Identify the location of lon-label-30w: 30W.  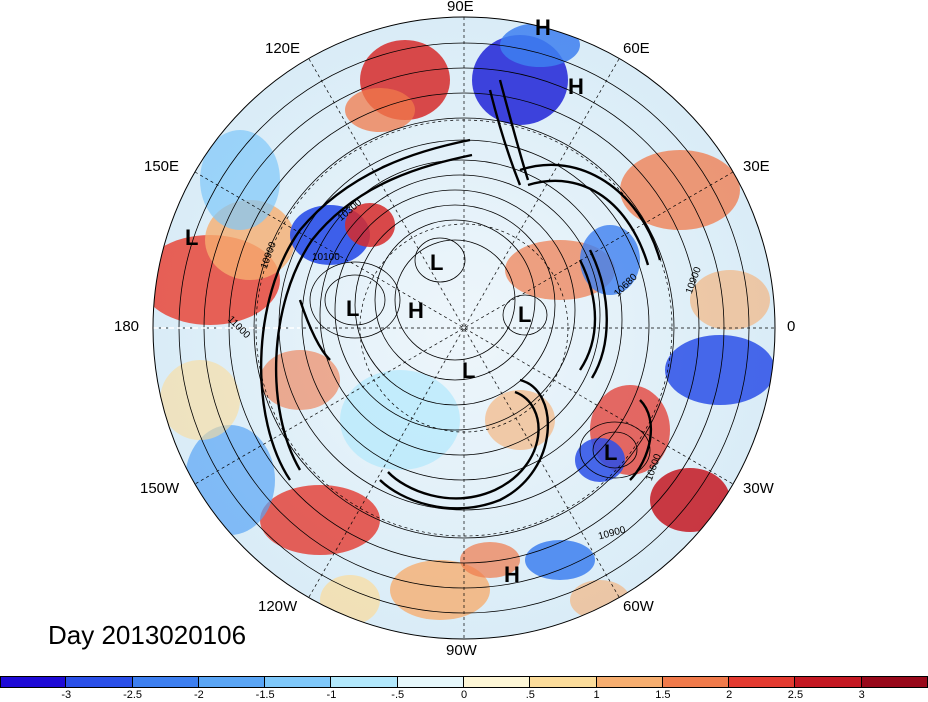
(758, 488).